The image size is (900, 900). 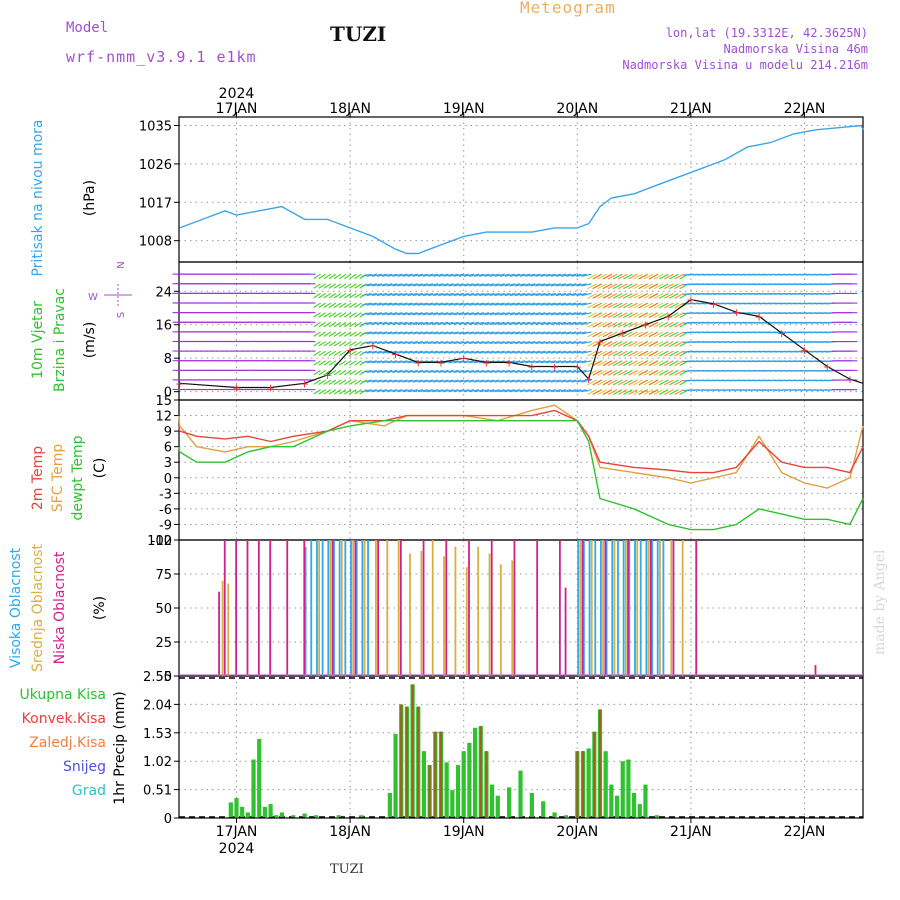 What do you see at coordinates (90, 340) in the screenshot?
I see `wind-unit-label: (m/s)` at bounding box center [90, 340].